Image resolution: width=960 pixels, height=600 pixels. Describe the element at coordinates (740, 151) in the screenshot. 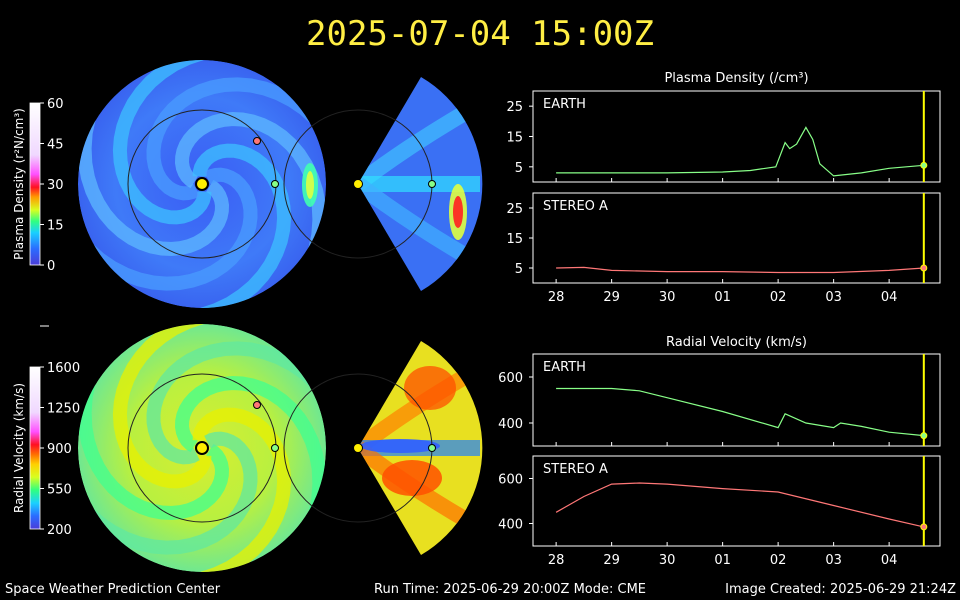

I see `density-chart-earth-series-line` at that location.